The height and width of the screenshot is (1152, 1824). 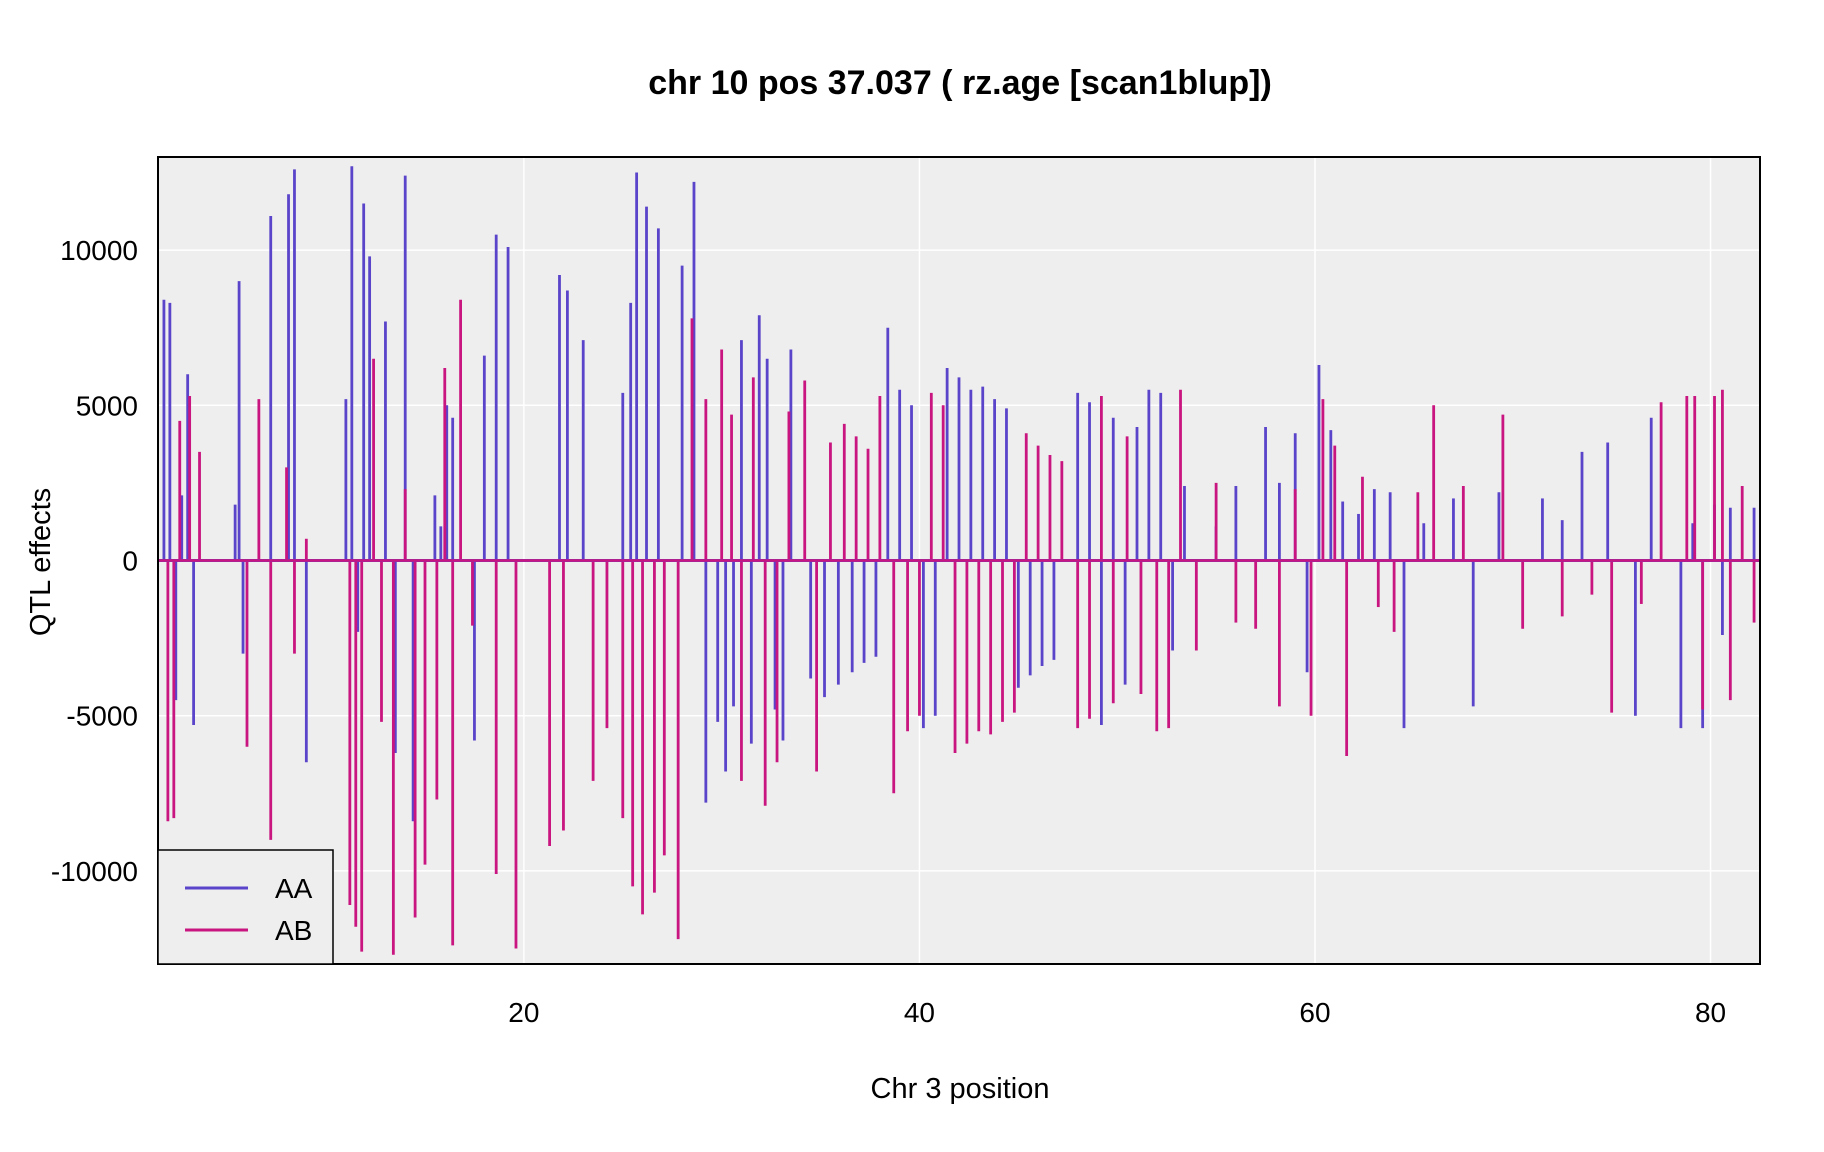 I want to click on y-tick-label: 10000, so click(x=99, y=250).